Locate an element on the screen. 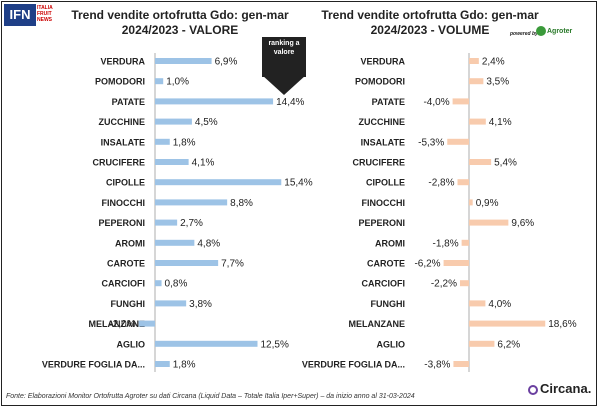 This screenshot has width=600, height=409. category-label-valore: PEPERONI is located at coordinates (121, 223).